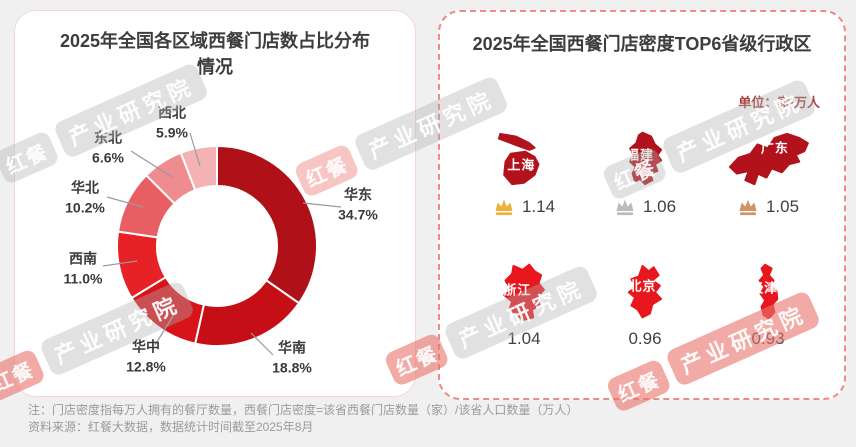 This screenshot has width=856, height=447. I want to click on density-row-guangdong: 1.05, so click(768, 207).